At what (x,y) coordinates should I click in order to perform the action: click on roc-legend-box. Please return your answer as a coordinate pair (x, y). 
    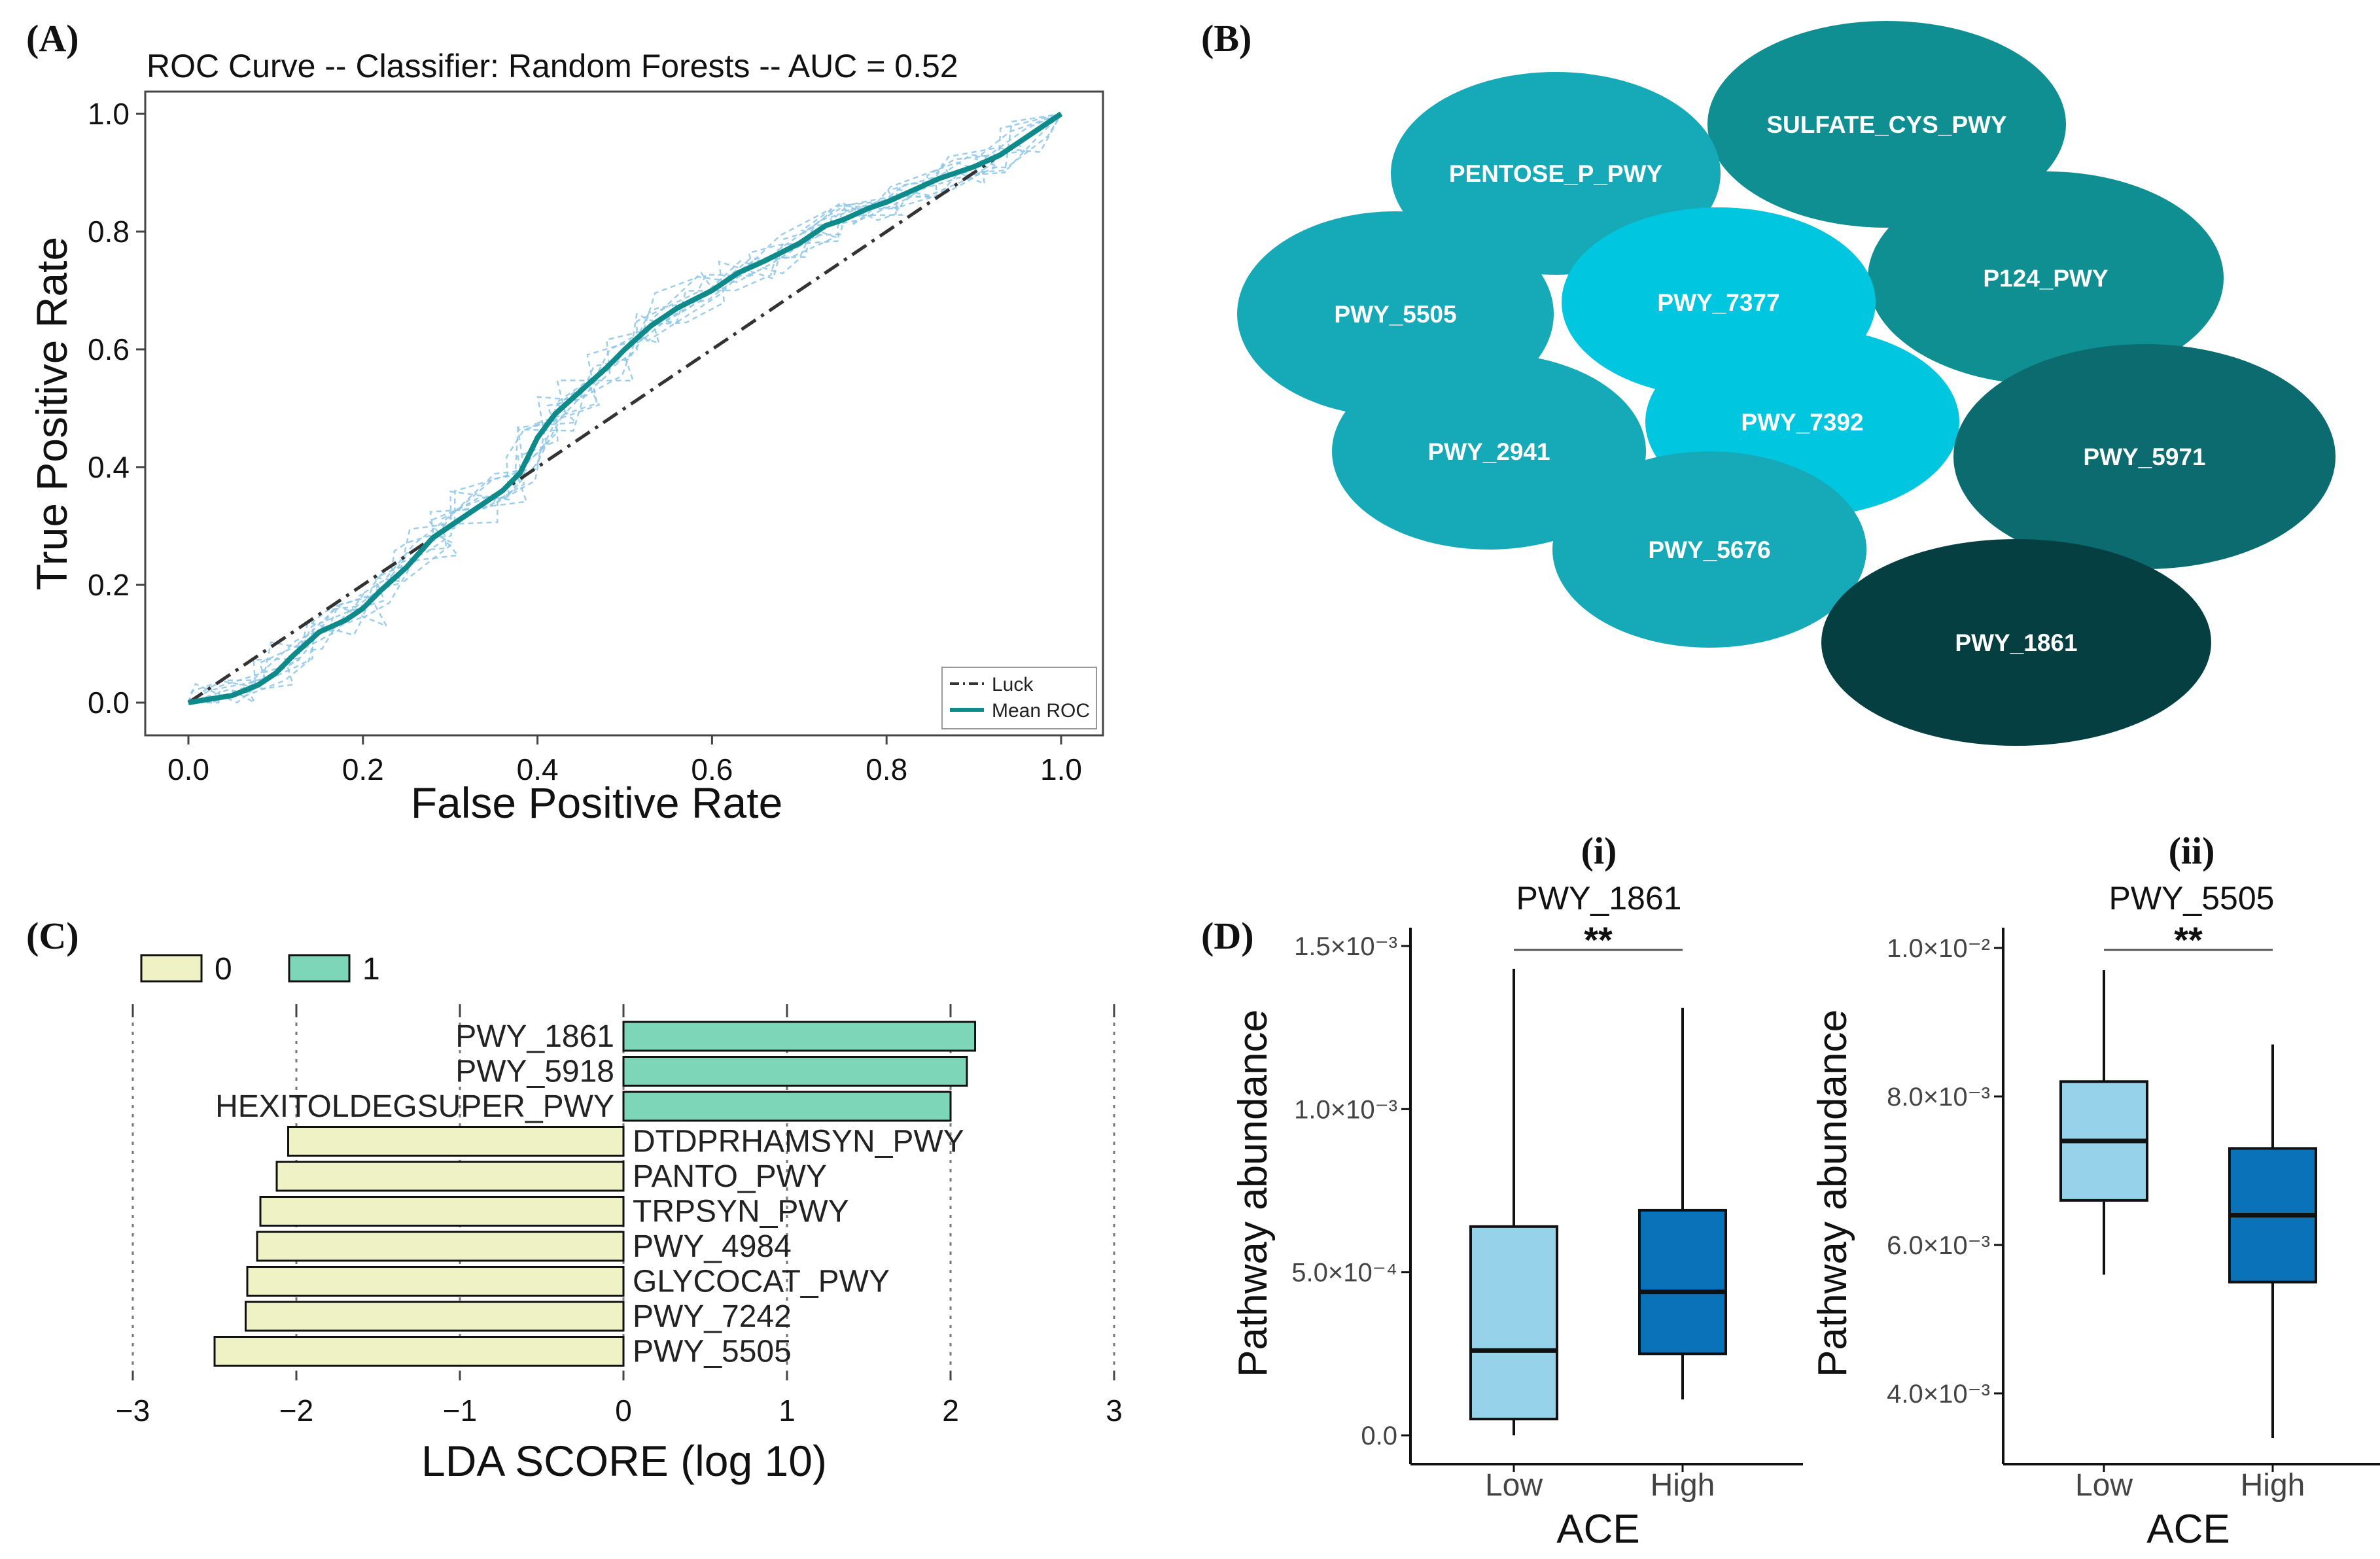
    Looking at the image, I should click on (1019, 698).